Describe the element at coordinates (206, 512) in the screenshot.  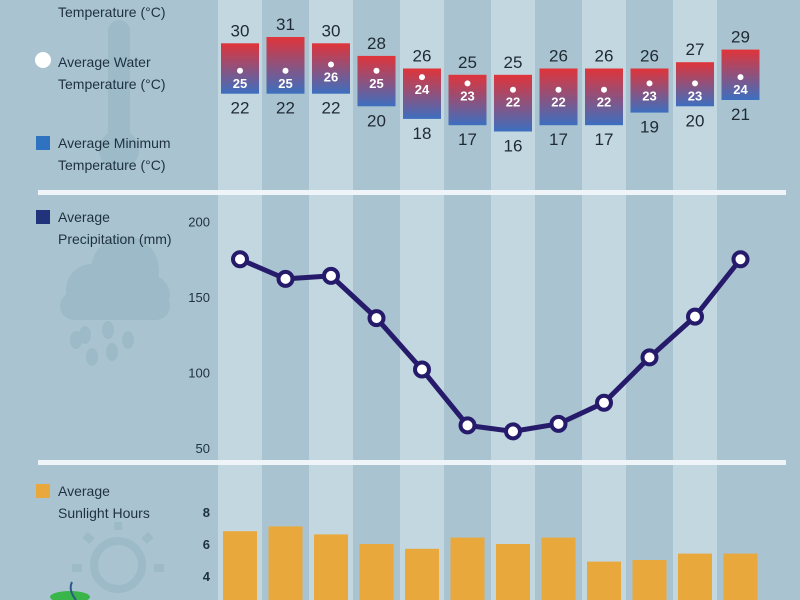
I see `sun-tick-label: 8` at that location.